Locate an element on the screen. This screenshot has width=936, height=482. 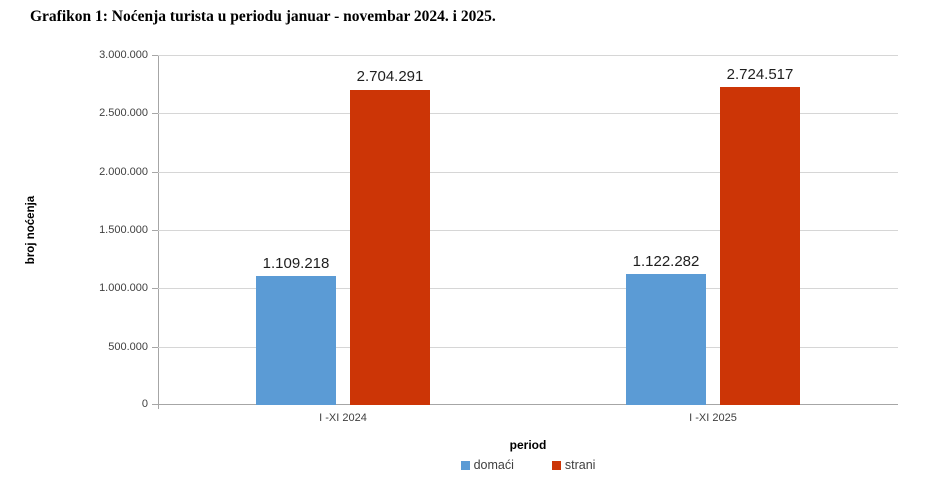
legend-item-strani: strani is located at coordinates (573, 465).